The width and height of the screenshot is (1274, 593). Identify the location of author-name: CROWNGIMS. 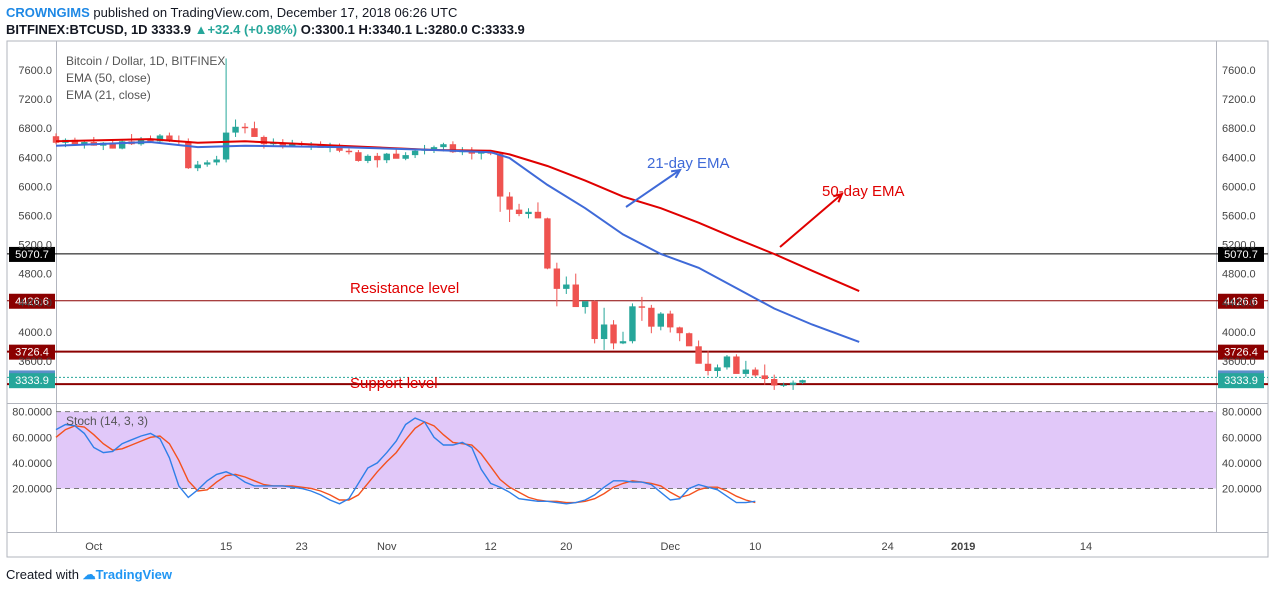
(48, 12).